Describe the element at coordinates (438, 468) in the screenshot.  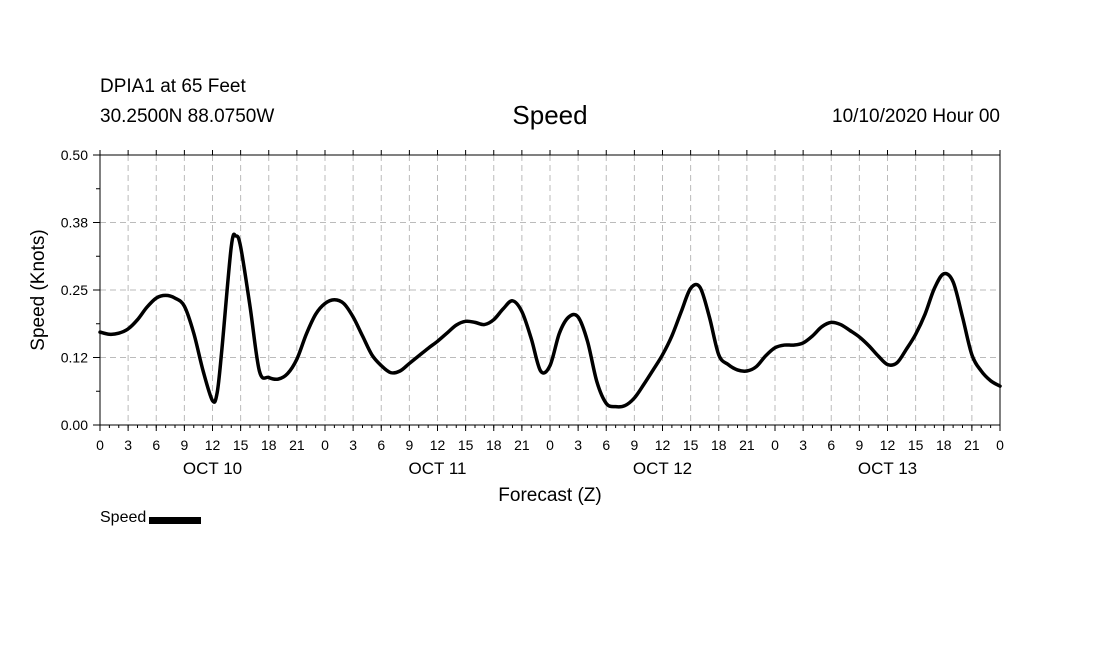
I see `day-label: OCT 11` at that location.